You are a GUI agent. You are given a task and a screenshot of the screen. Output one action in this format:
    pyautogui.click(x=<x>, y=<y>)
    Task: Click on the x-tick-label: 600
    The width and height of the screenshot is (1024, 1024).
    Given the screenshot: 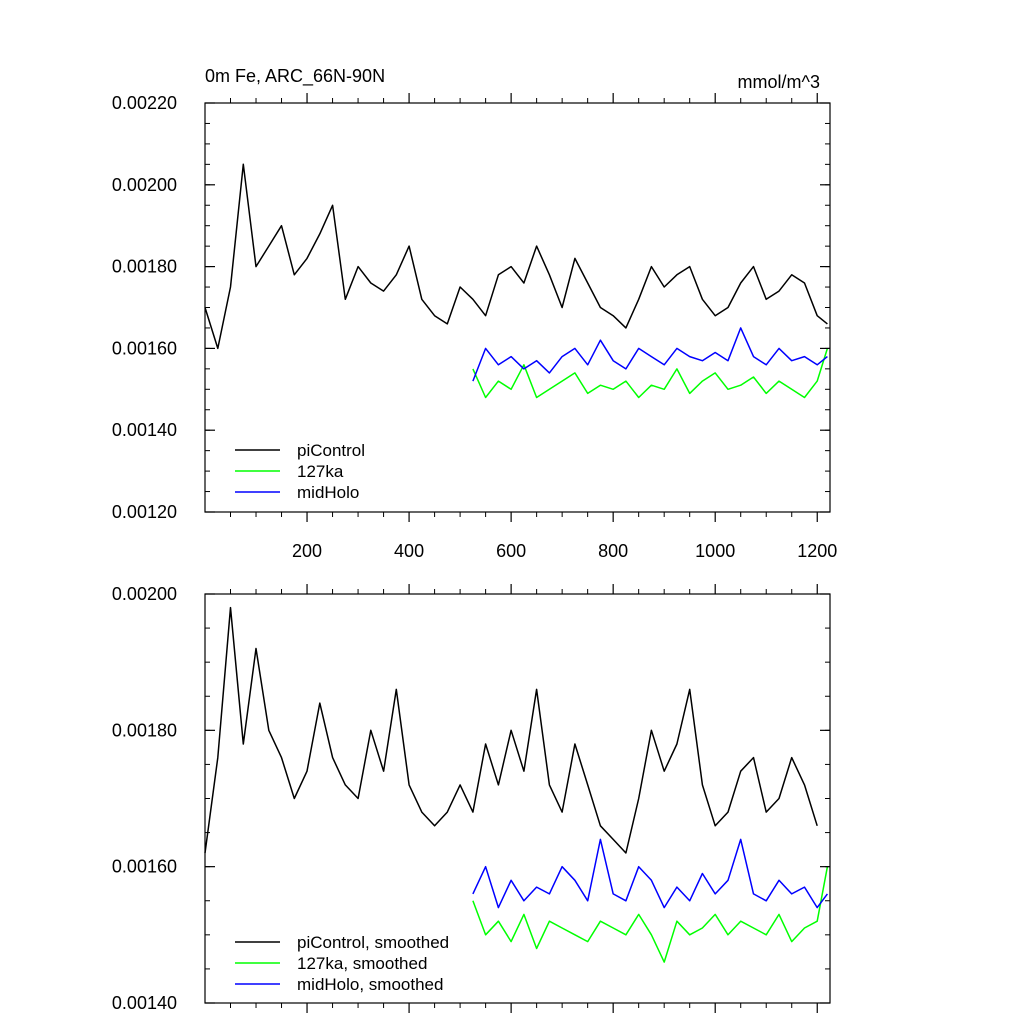 What is the action you would take?
    pyautogui.click(x=511, y=551)
    